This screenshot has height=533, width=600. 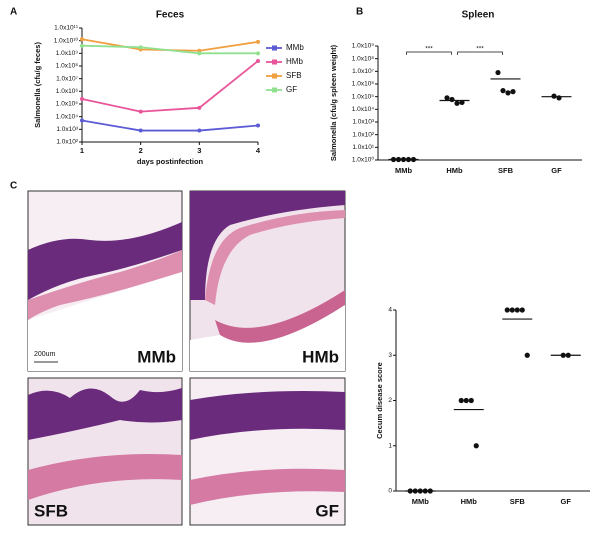 I want to click on y-axis-label: Cecum disease score, so click(x=379, y=400).